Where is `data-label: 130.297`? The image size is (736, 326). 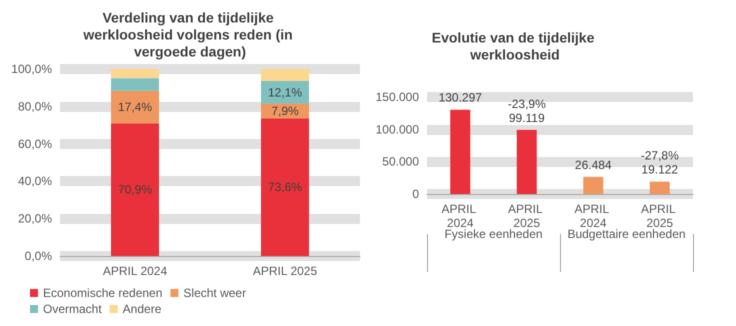 data-label: 130.297 is located at coordinates (460, 97).